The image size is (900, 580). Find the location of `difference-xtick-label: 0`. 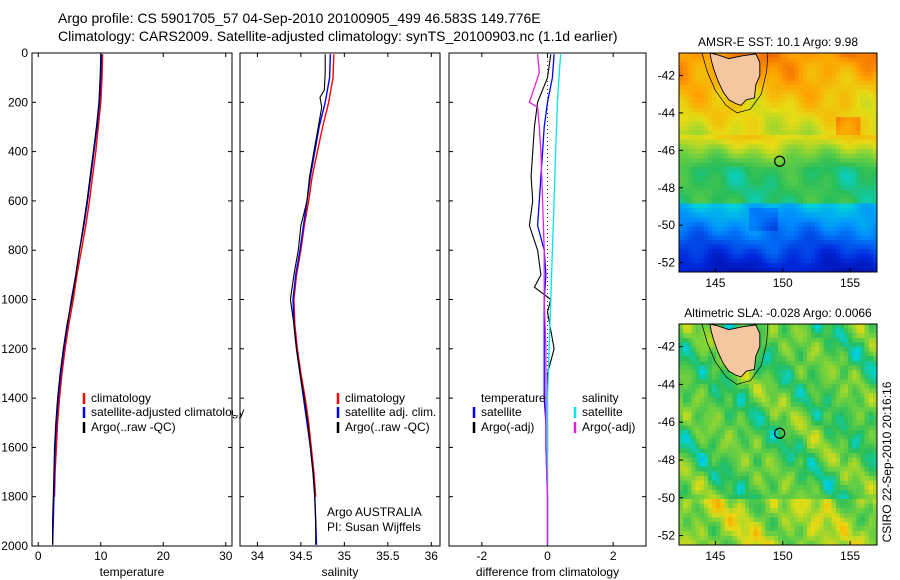

difference-xtick-label: 0 is located at coordinates (547, 556).